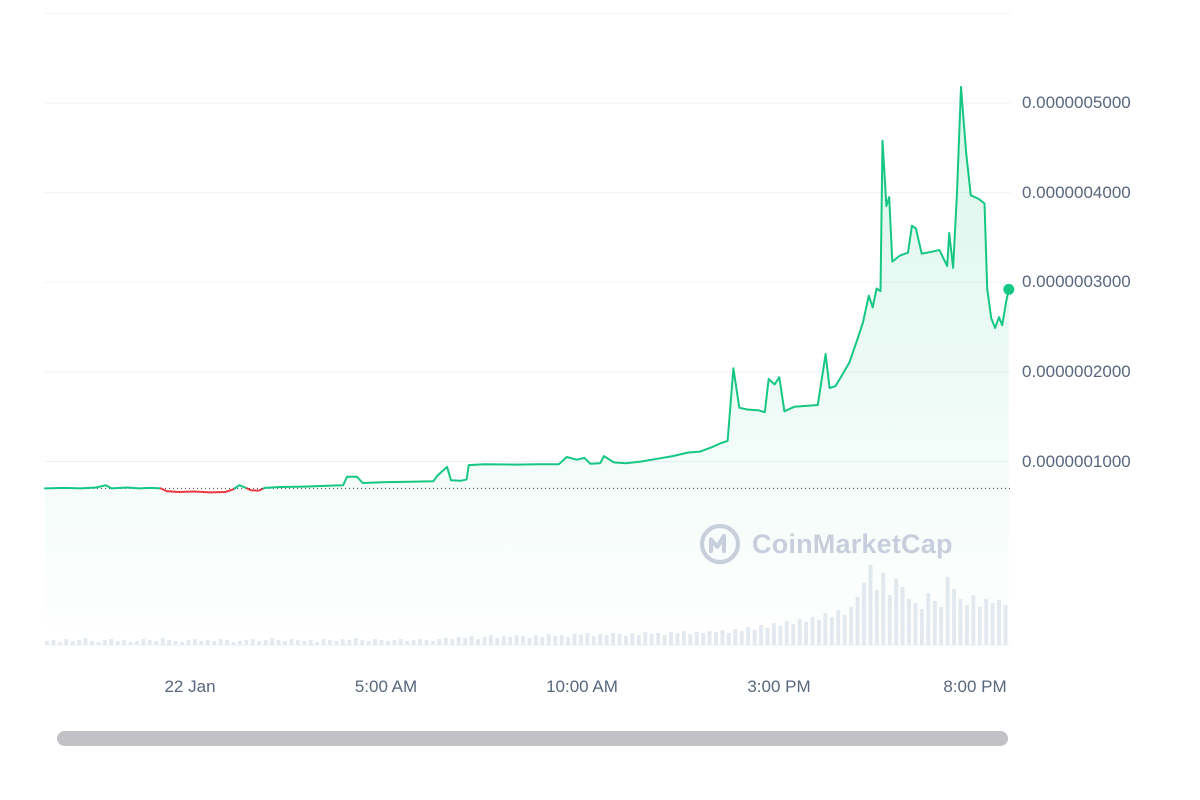 Image resolution: width=1200 pixels, height=800 pixels. Describe the element at coordinates (1076, 192) in the screenshot. I see `y-axis-label: 0.0000004000` at that location.